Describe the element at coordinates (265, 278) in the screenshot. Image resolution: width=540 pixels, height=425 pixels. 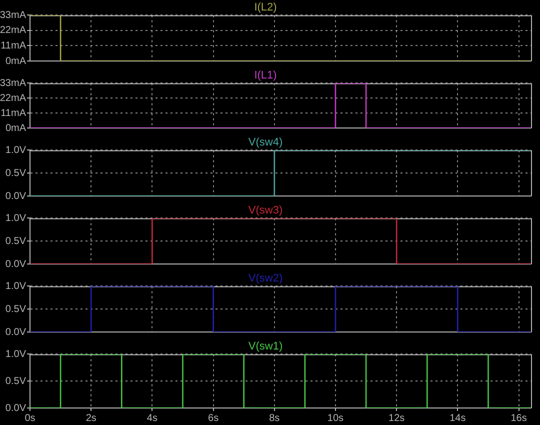
I see `chart-title: V(sw2)` at that location.